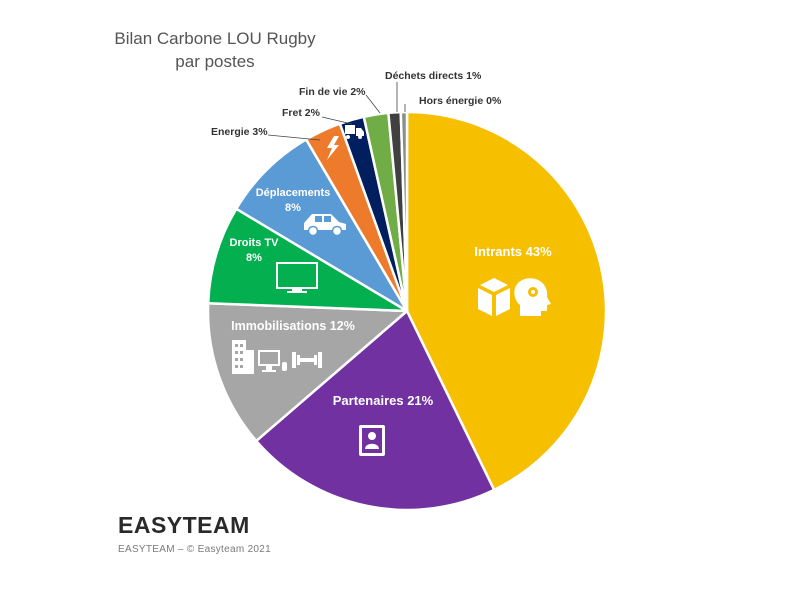 The width and height of the screenshot is (800, 600). What do you see at coordinates (293, 208) in the screenshot?
I see `label-deplacements-line2: 8%` at bounding box center [293, 208].